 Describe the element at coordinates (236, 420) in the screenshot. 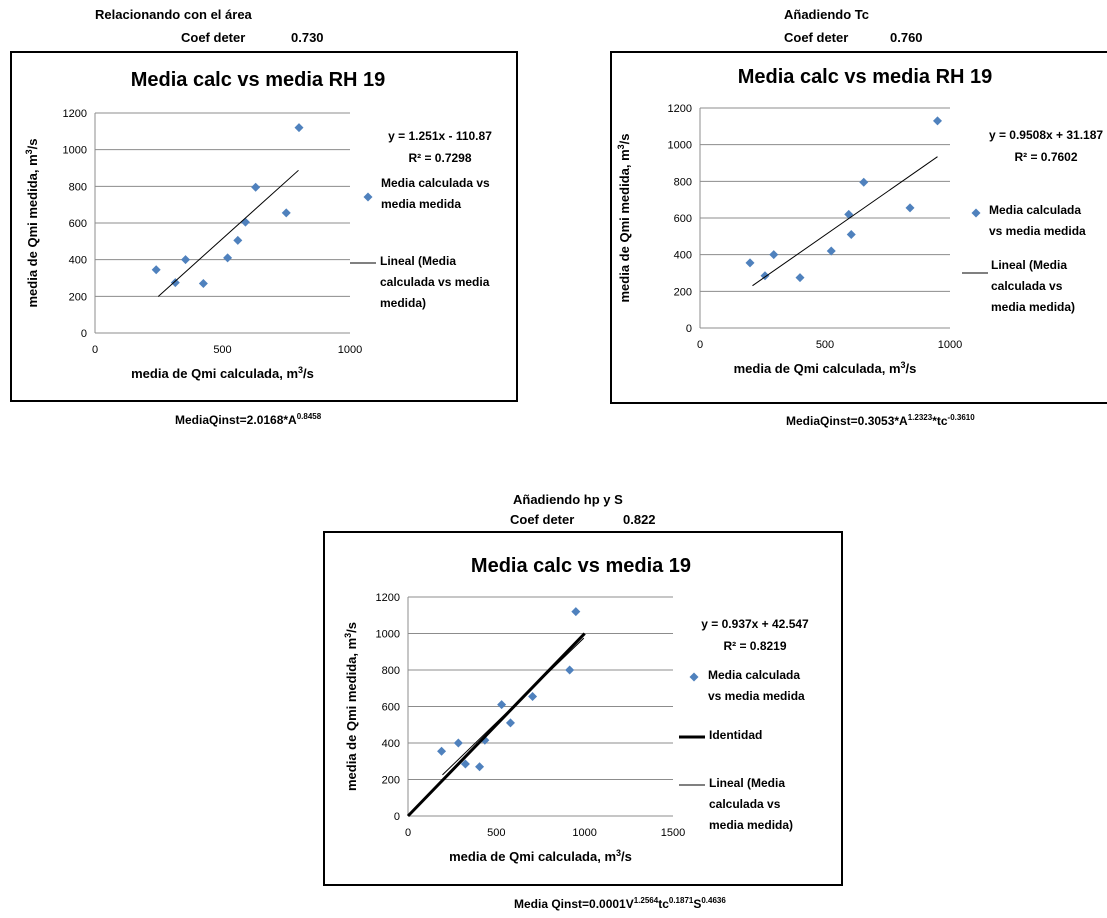

I see `formula1-base: MediaQinst=2.0168*A` at that location.